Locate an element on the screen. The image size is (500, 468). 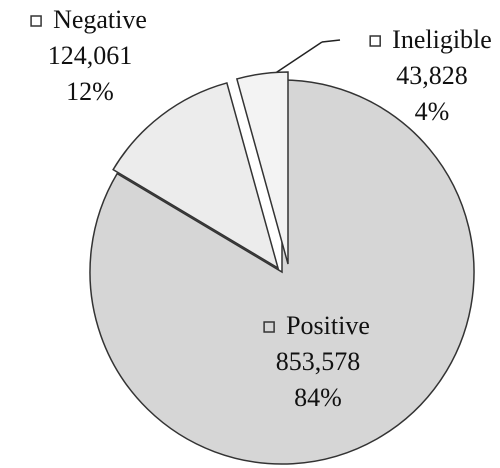
value-label: 124,061 is located at coordinates (90, 55).